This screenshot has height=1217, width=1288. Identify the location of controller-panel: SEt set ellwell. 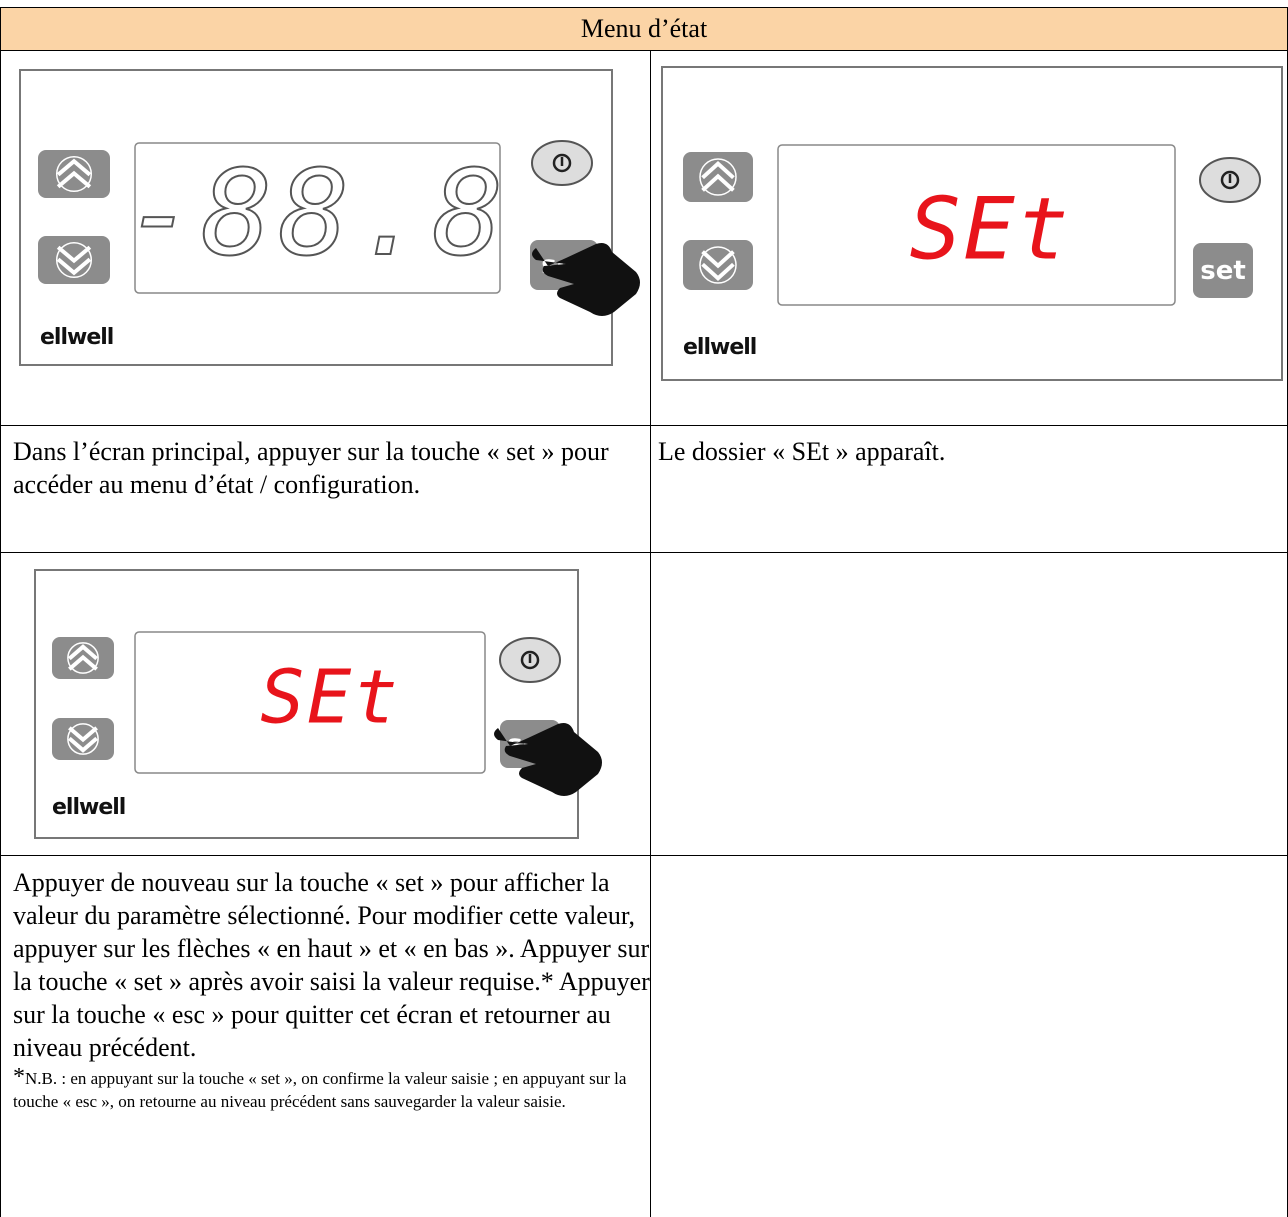
(972, 223).